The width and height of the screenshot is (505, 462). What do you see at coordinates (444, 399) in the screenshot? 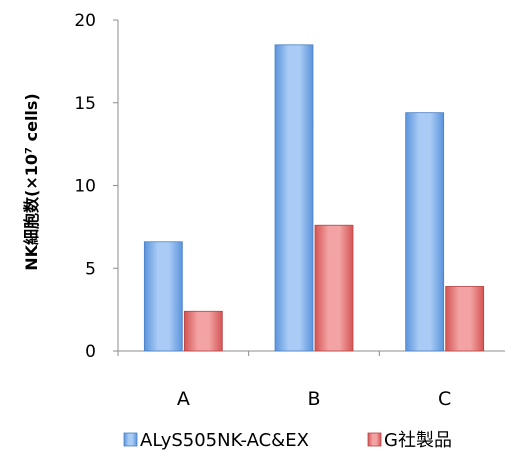
I see `category-label-C: C` at bounding box center [444, 399].